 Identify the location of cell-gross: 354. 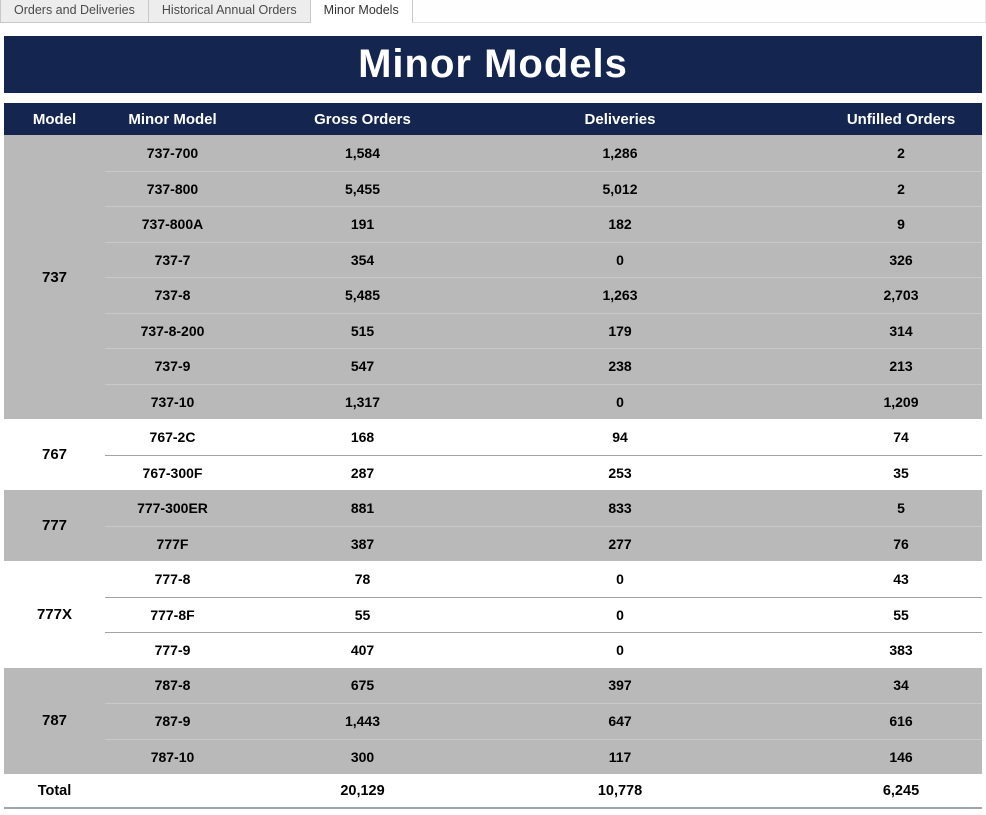
(362, 259).